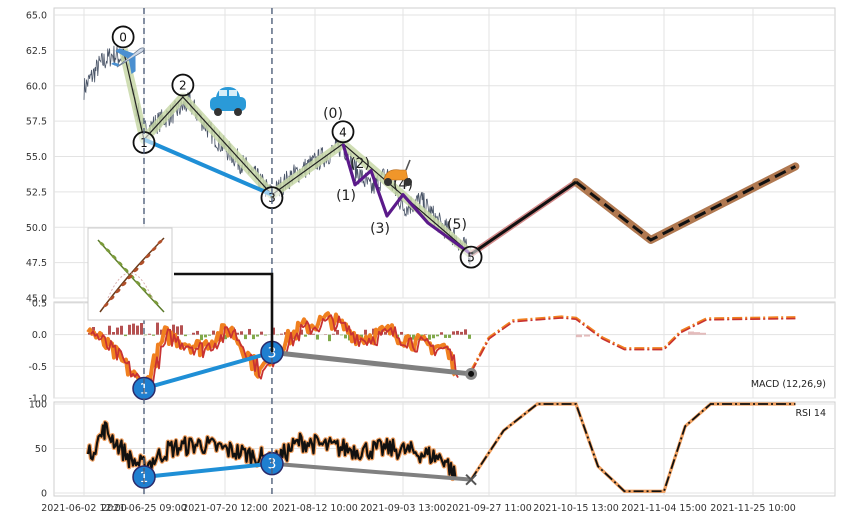 The height and width of the screenshot is (520, 842). I want to click on price-ytick-label: 52.5, so click(36, 192).